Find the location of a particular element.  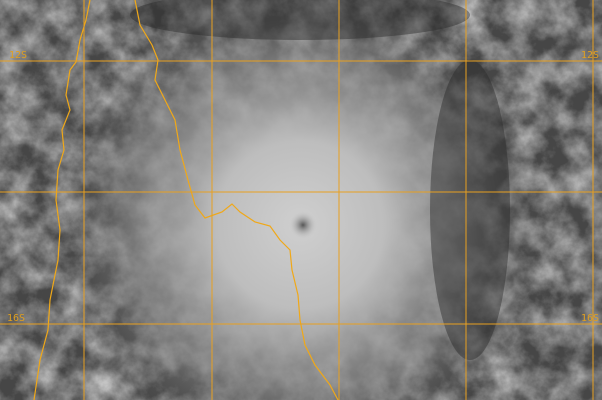

cyclone-eye is located at coordinates (303, 225).